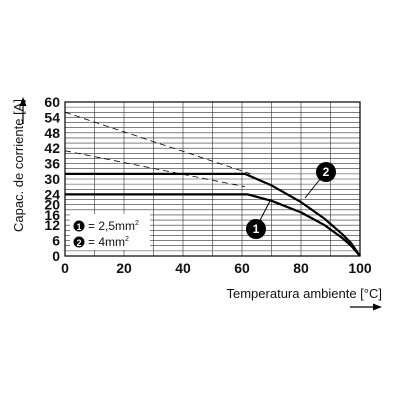 The width and height of the screenshot is (400, 400). I want to click on y-axis-label: Capac. de corriente [A], so click(18, 165).